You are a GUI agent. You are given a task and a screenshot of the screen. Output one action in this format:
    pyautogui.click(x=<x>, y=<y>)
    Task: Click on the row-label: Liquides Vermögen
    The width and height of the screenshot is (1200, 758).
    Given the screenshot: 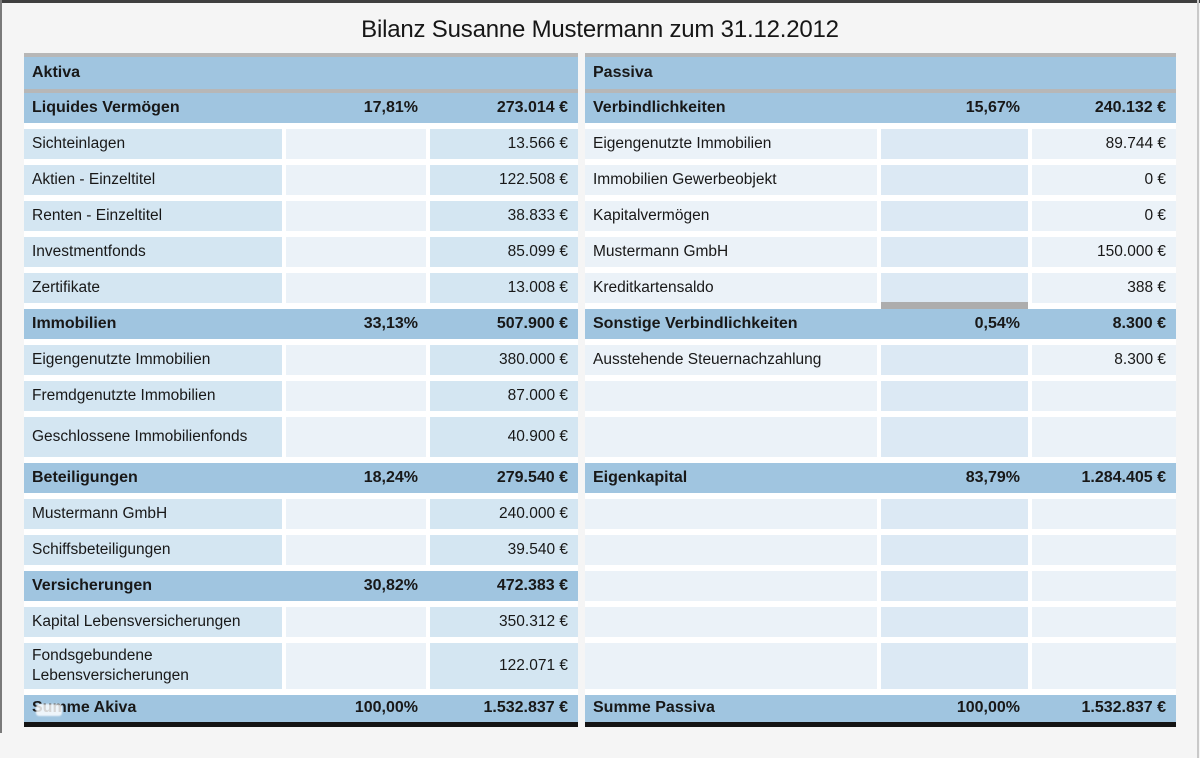 What is the action you would take?
    pyautogui.click(x=106, y=107)
    